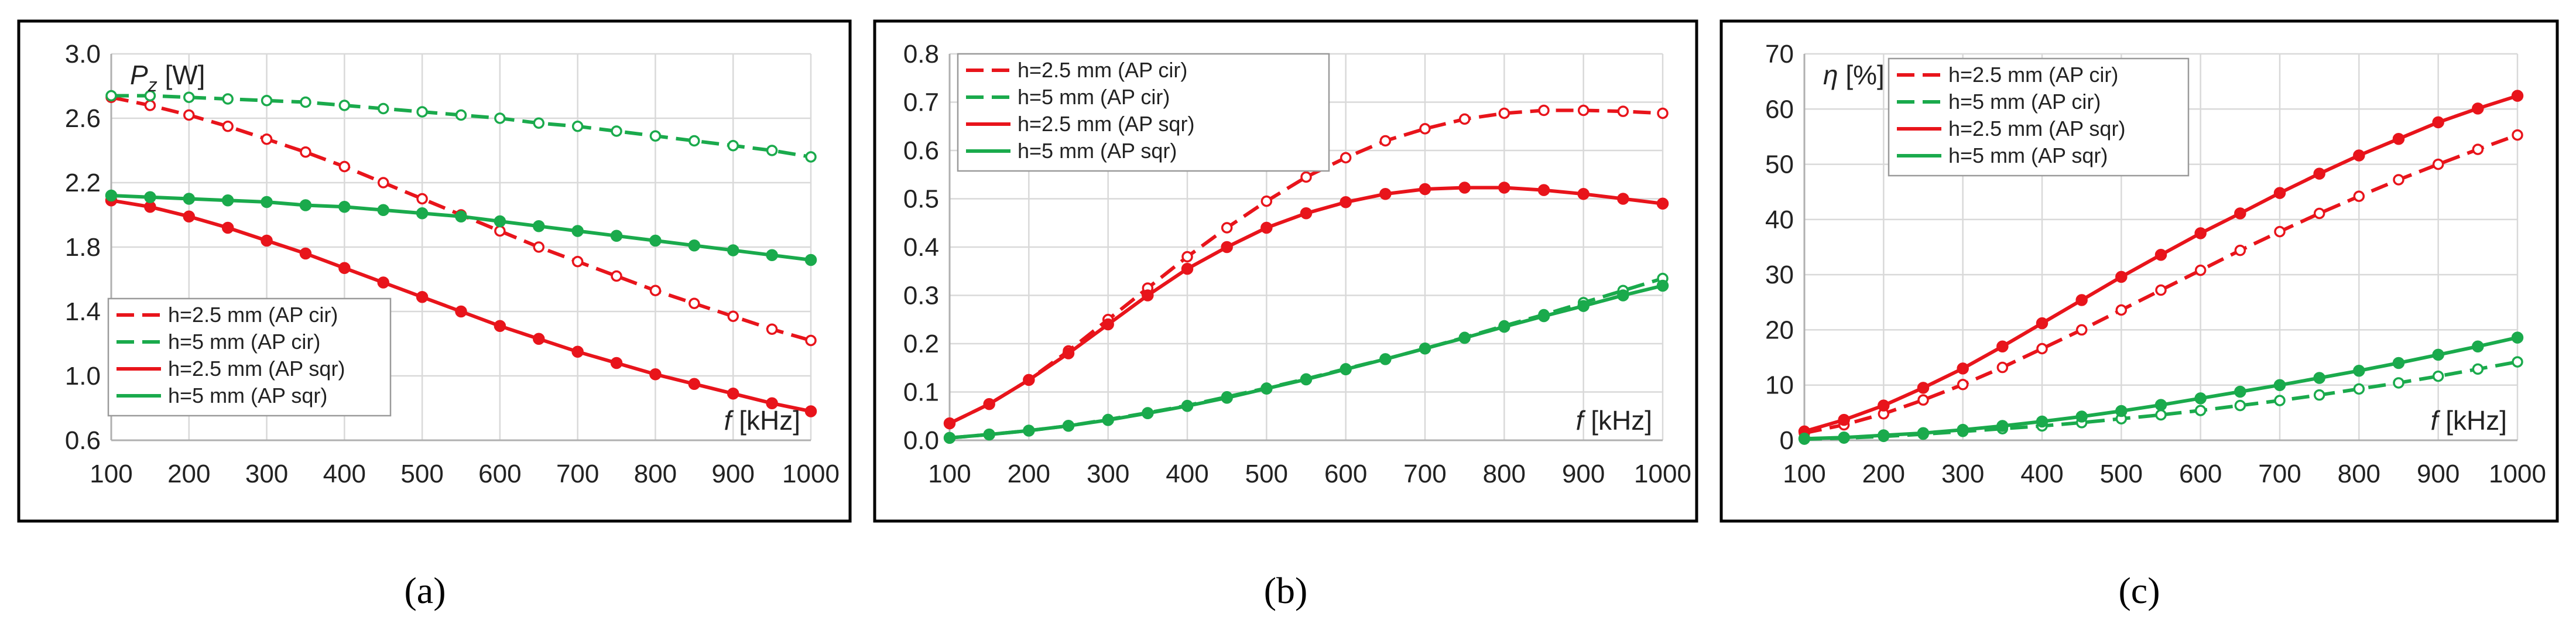  I want to click on y-tick-label: 1.0, so click(83, 376).